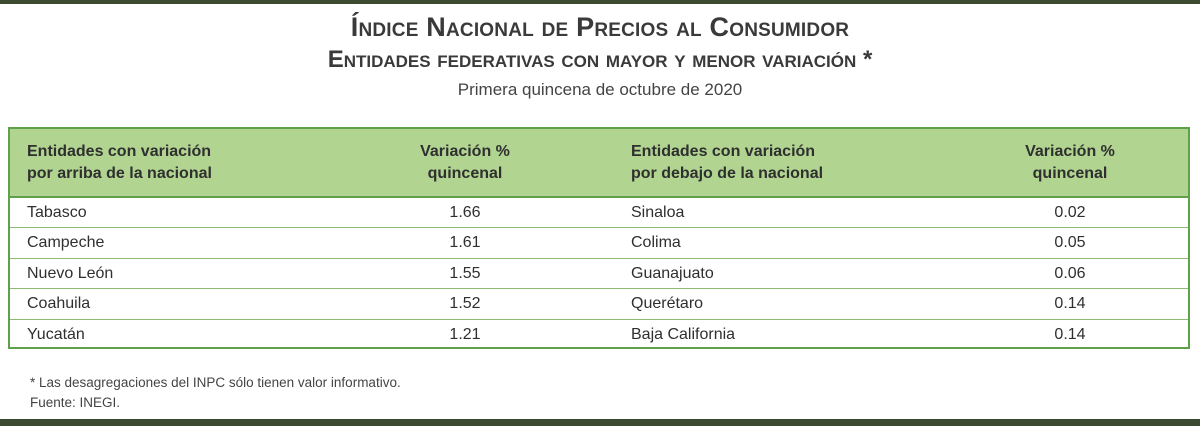  I want to click on above-entity-cell: Yucatán, so click(56, 334).